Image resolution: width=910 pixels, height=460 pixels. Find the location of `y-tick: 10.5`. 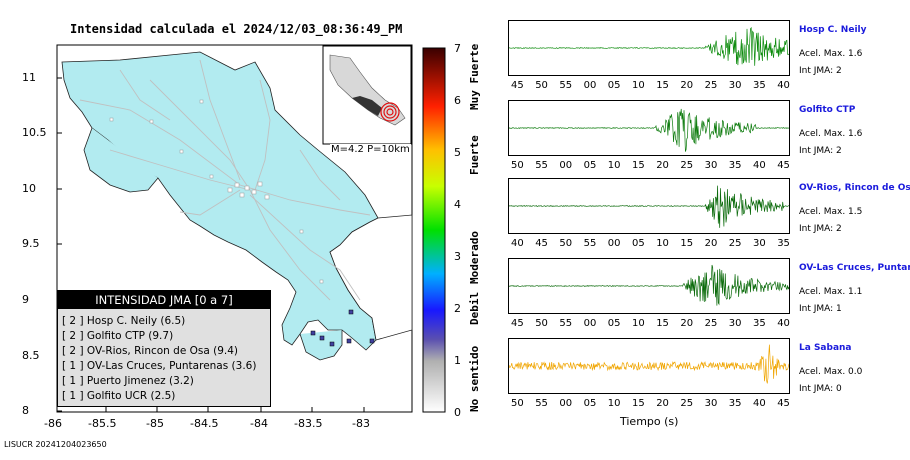

y-tick: 10.5 is located at coordinates (34, 132).